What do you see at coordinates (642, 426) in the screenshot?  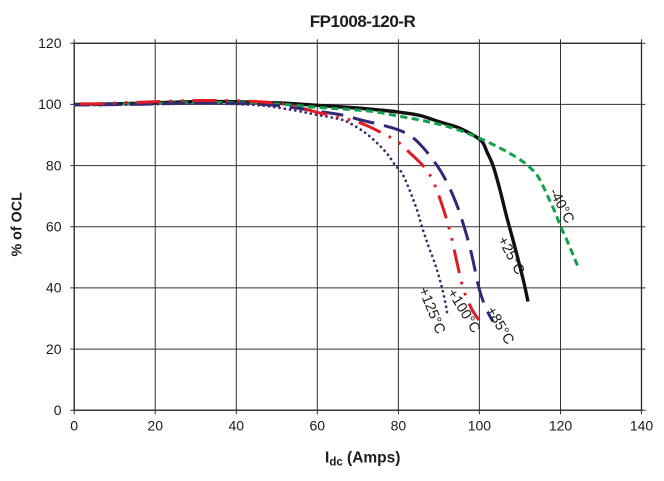 I see `svg-text: 140` at bounding box center [642, 426].